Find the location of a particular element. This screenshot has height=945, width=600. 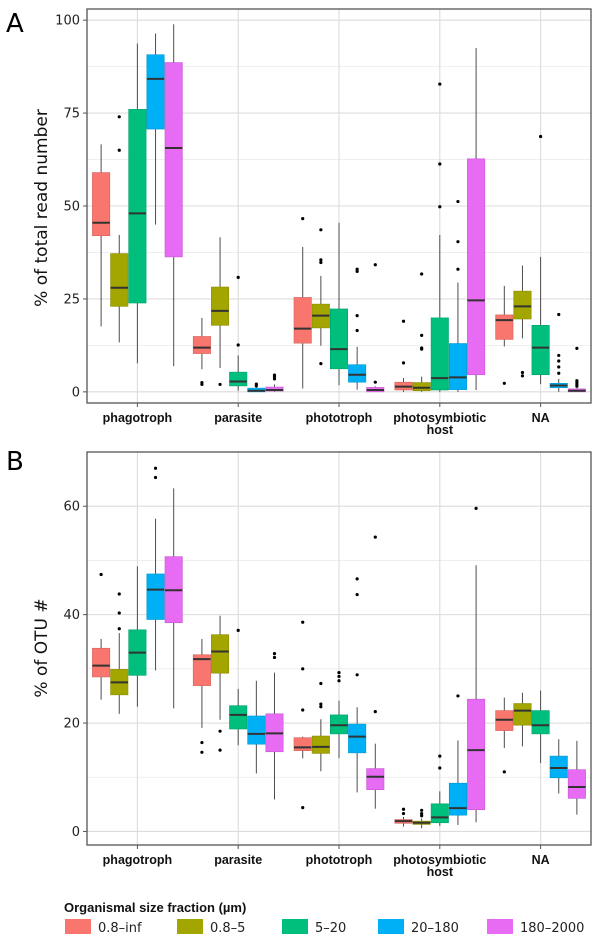

panel-label-b: B is located at coordinates (15, 462).